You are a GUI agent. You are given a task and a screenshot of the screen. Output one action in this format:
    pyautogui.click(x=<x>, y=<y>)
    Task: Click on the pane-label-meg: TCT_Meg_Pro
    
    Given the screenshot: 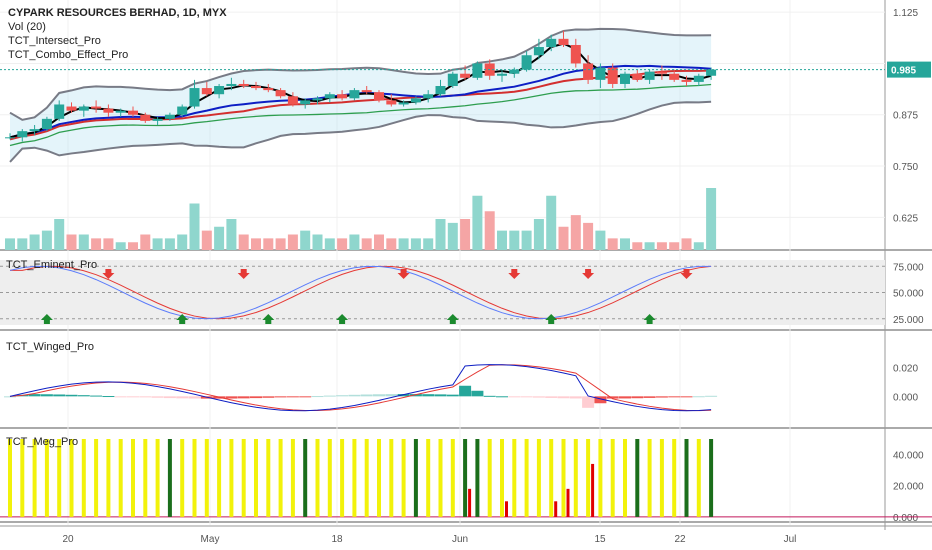 What is the action you would take?
    pyautogui.click(x=42, y=442)
    